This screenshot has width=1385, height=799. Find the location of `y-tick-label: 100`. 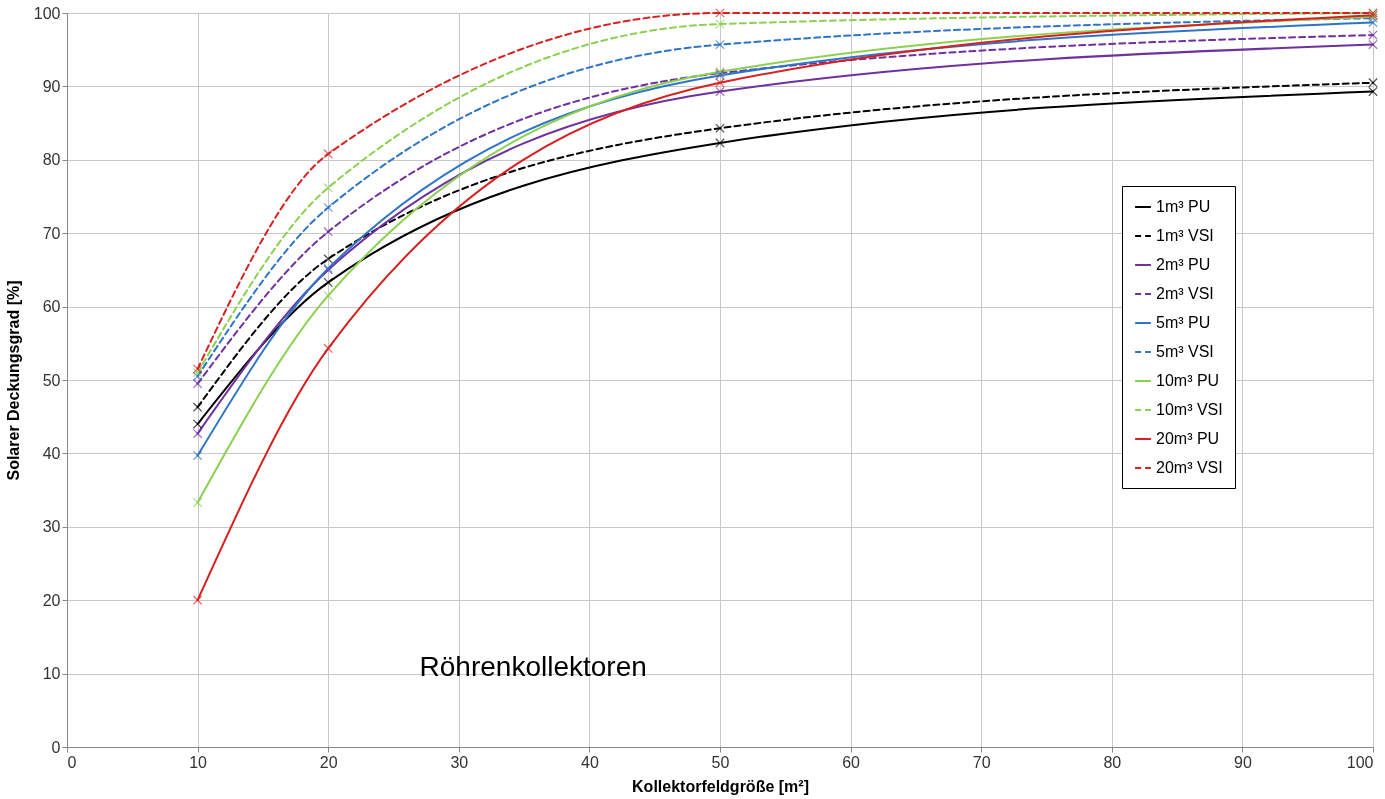

y-tick-label: 100 is located at coordinates (47, 13).